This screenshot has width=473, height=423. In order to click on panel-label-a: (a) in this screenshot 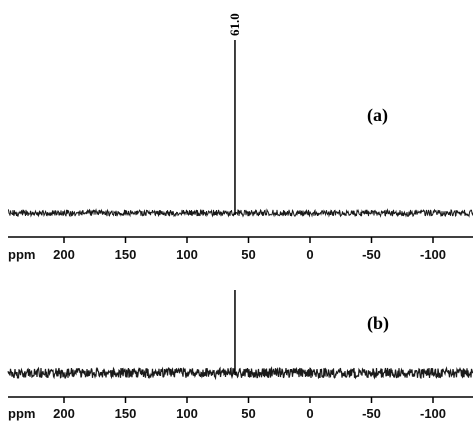, I will do `click(377, 115)`.